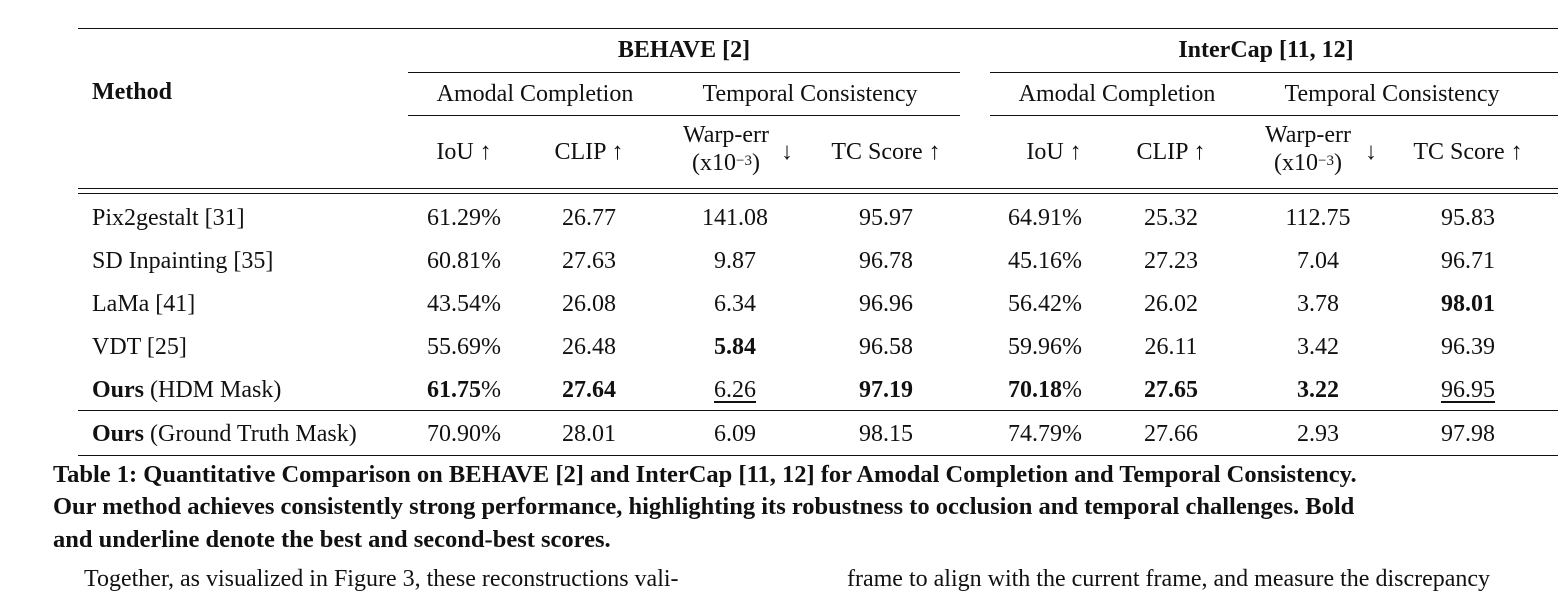 This screenshot has height=592, width=1558. I want to click on group-header-behave: BEHAVE [2], so click(684, 50).